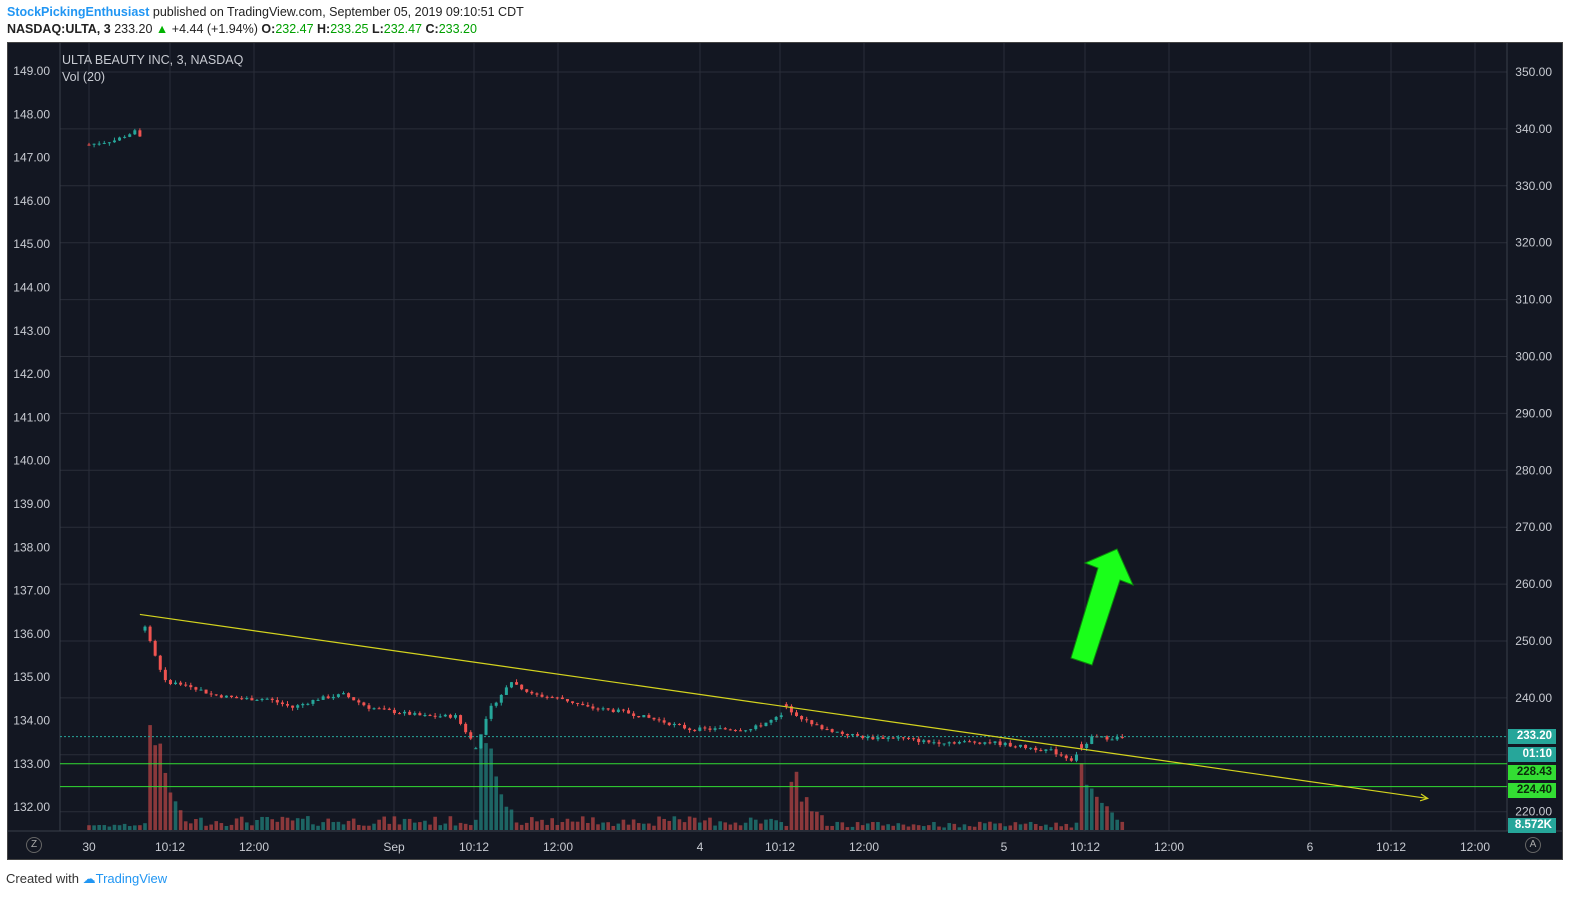  Describe the element at coordinates (34, 845) in the screenshot. I see `left-scale-button: Z` at that location.